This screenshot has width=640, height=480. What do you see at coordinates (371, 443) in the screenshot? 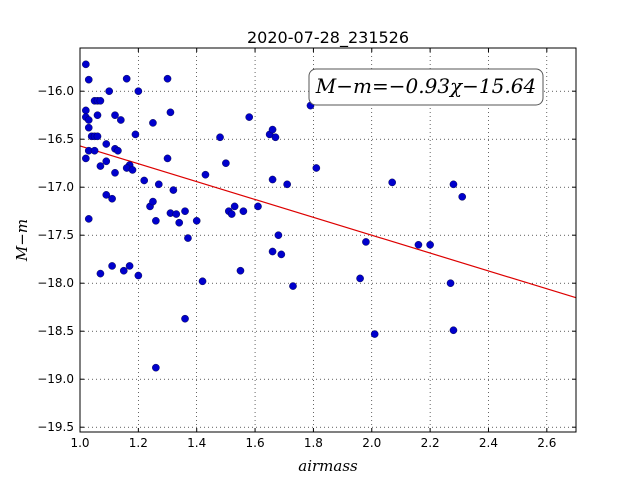
I see `x-tick-label: 2.0` at bounding box center [371, 443].